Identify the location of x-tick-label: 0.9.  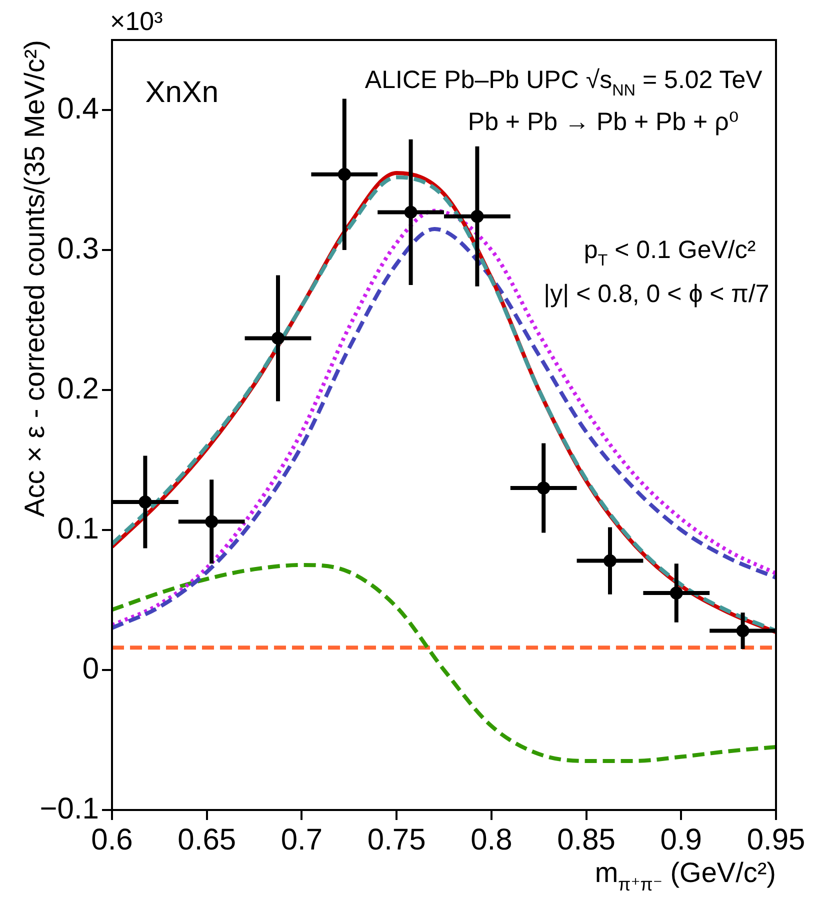
(681, 839).